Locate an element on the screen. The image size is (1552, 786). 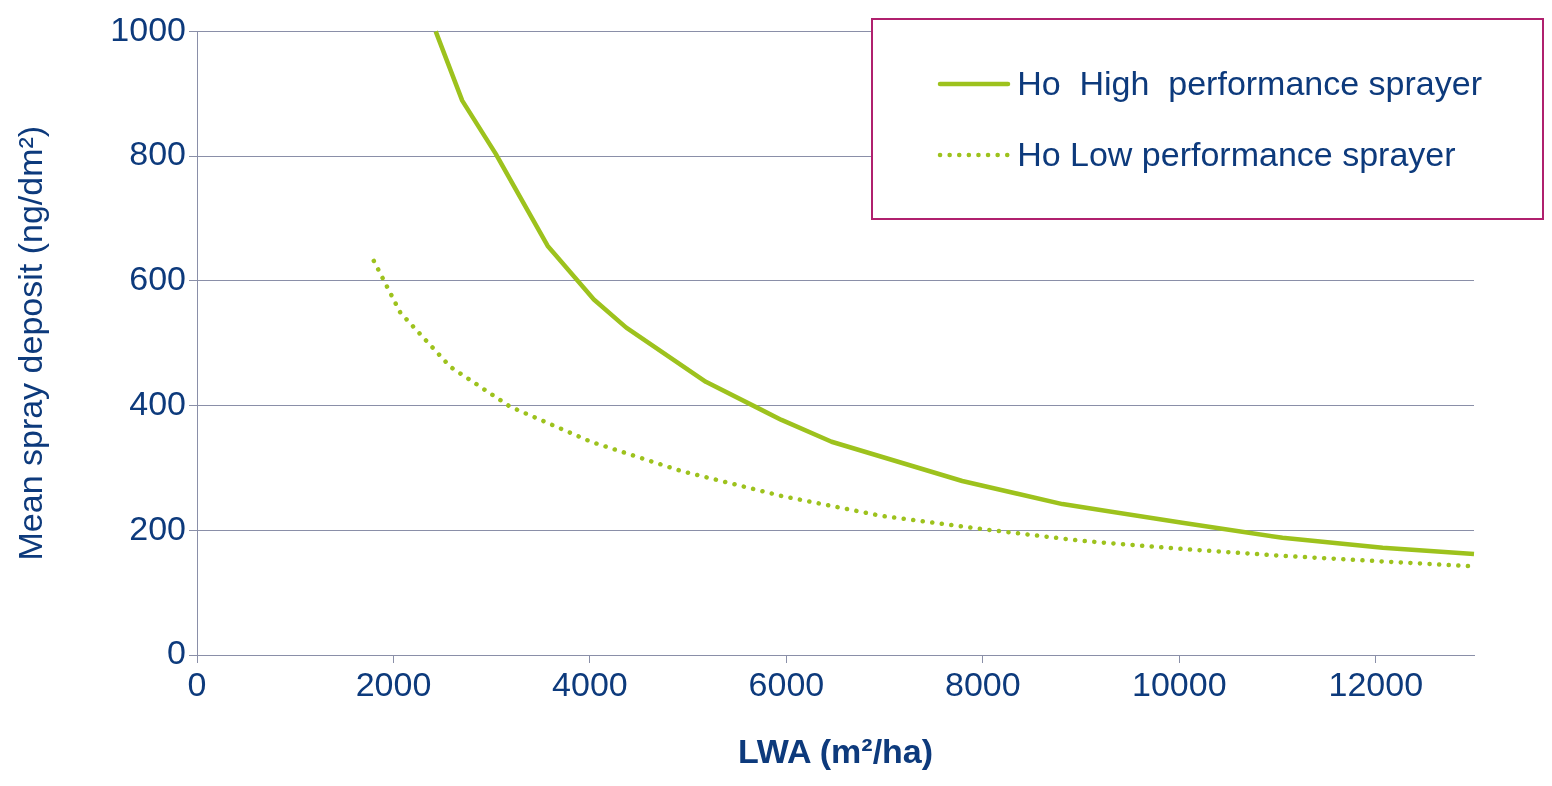
x-tick-label: 2000 is located at coordinates (393, 683).